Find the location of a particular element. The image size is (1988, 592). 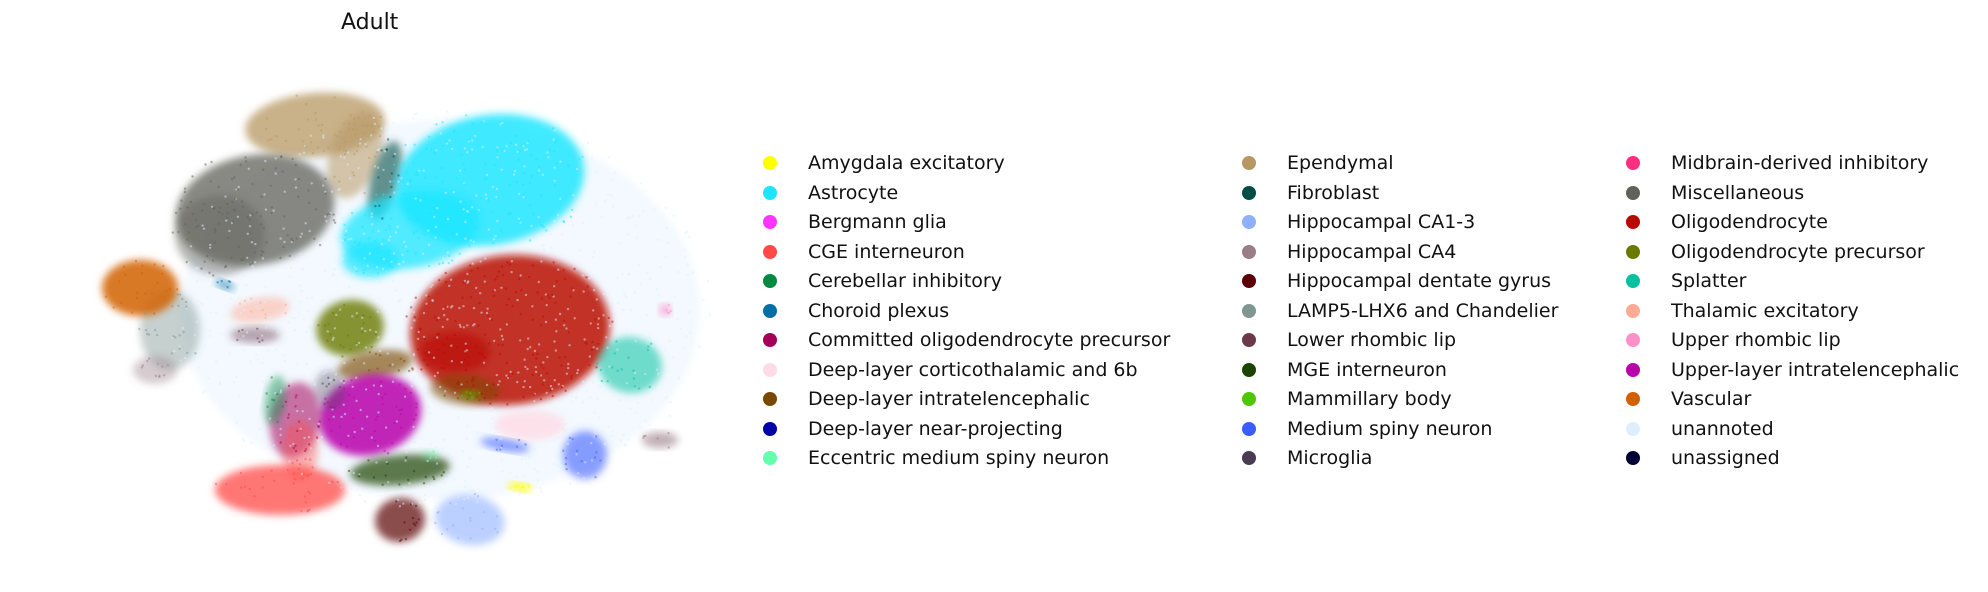

legend-label: Bergmann glia is located at coordinates (877, 222).